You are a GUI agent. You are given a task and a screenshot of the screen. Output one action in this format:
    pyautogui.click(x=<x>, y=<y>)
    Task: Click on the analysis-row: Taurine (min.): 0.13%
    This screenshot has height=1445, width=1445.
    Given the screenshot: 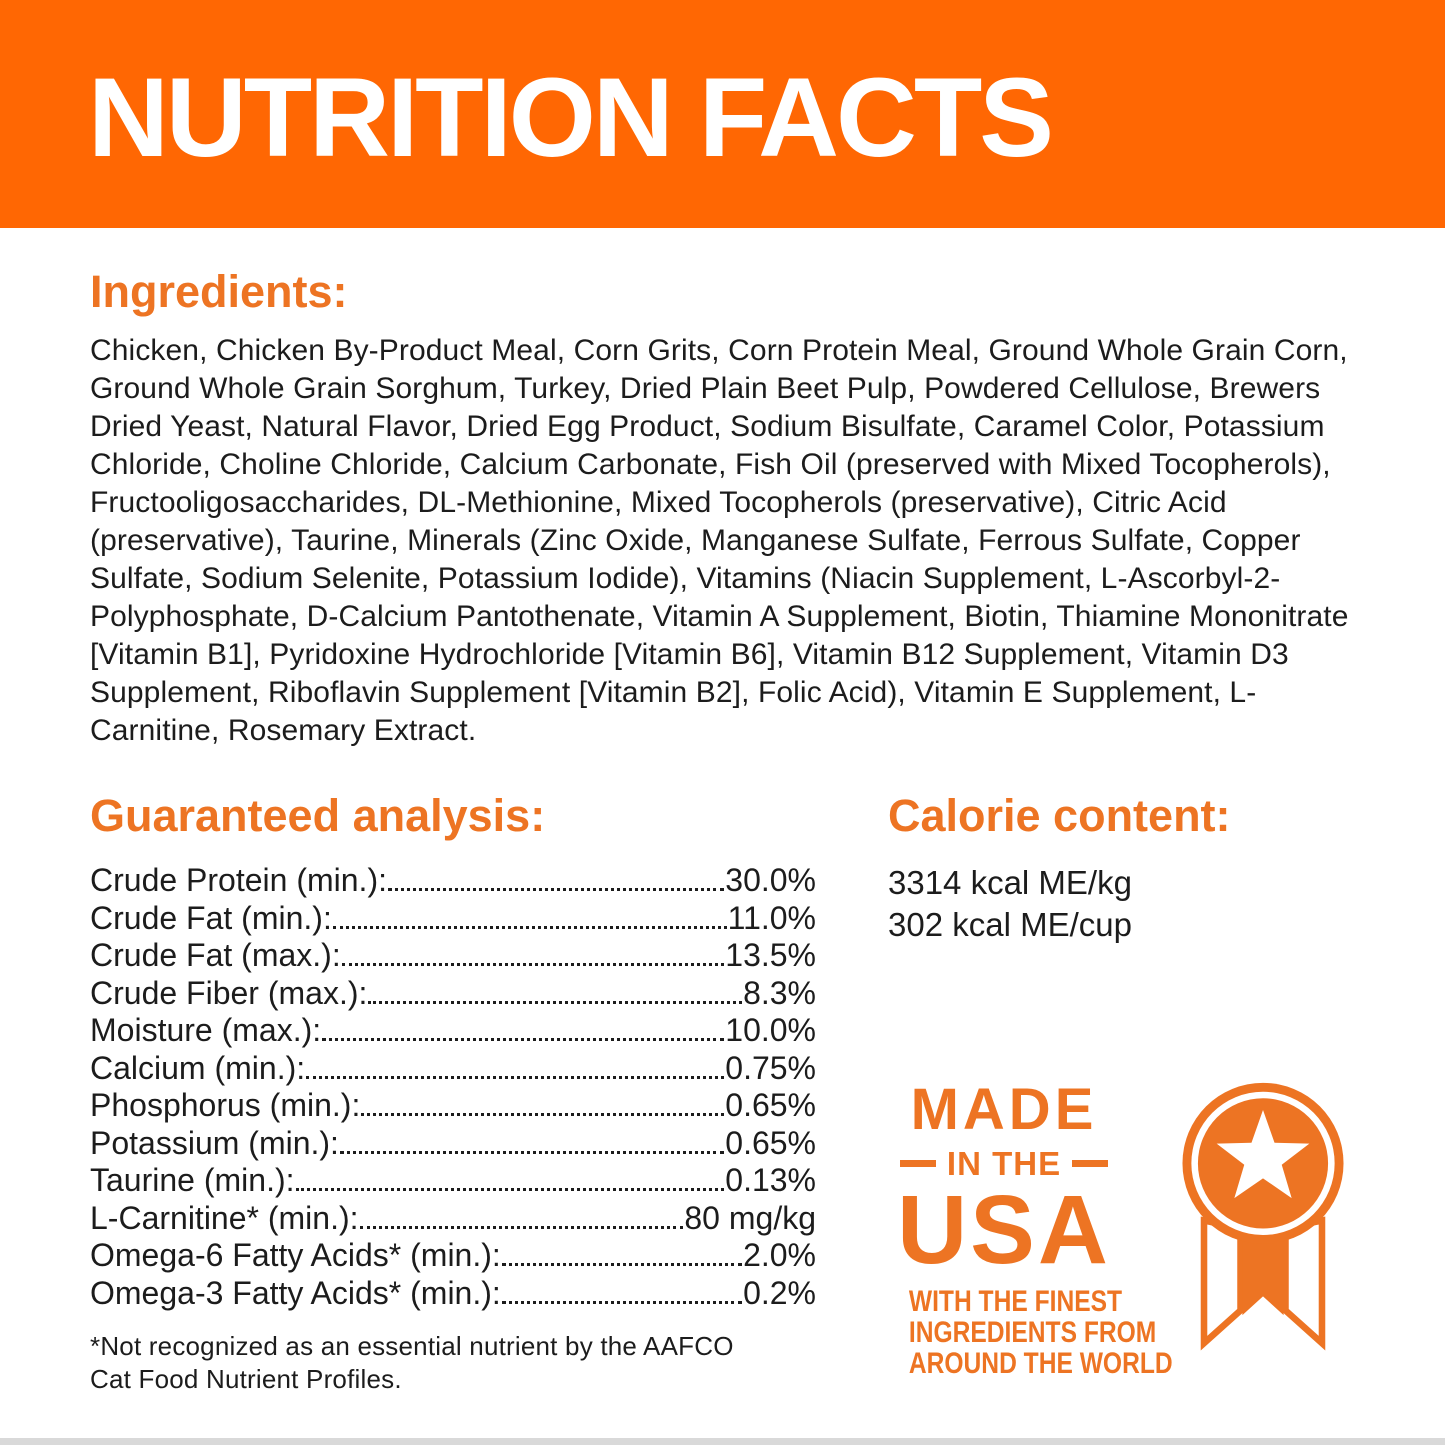 What is the action you would take?
    pyautogui.click(x=453, y=1181)
    